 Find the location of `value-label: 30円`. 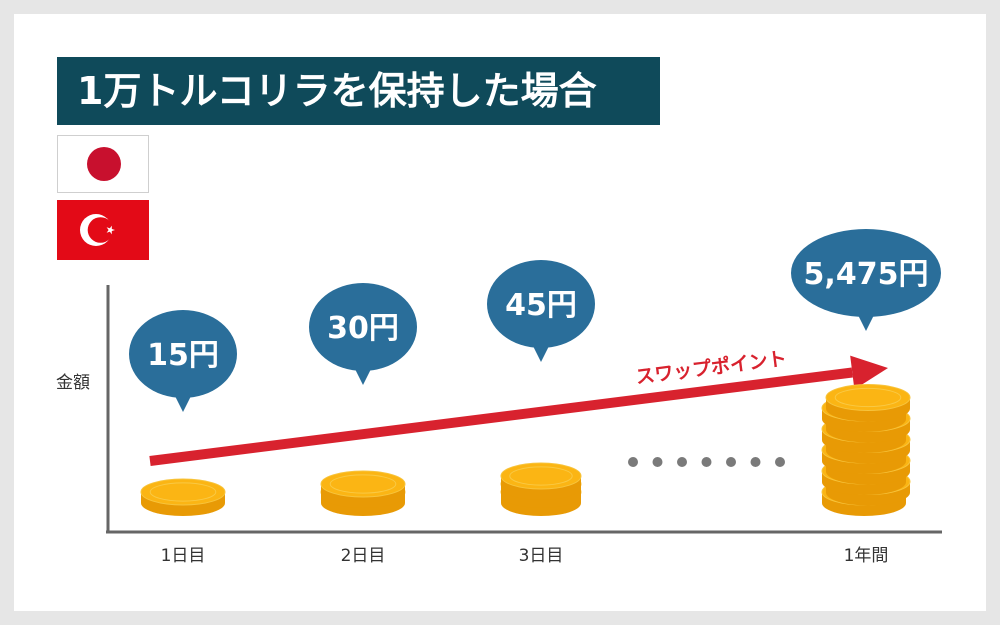

value-label: 30円 is located at coordinates (363, 328).